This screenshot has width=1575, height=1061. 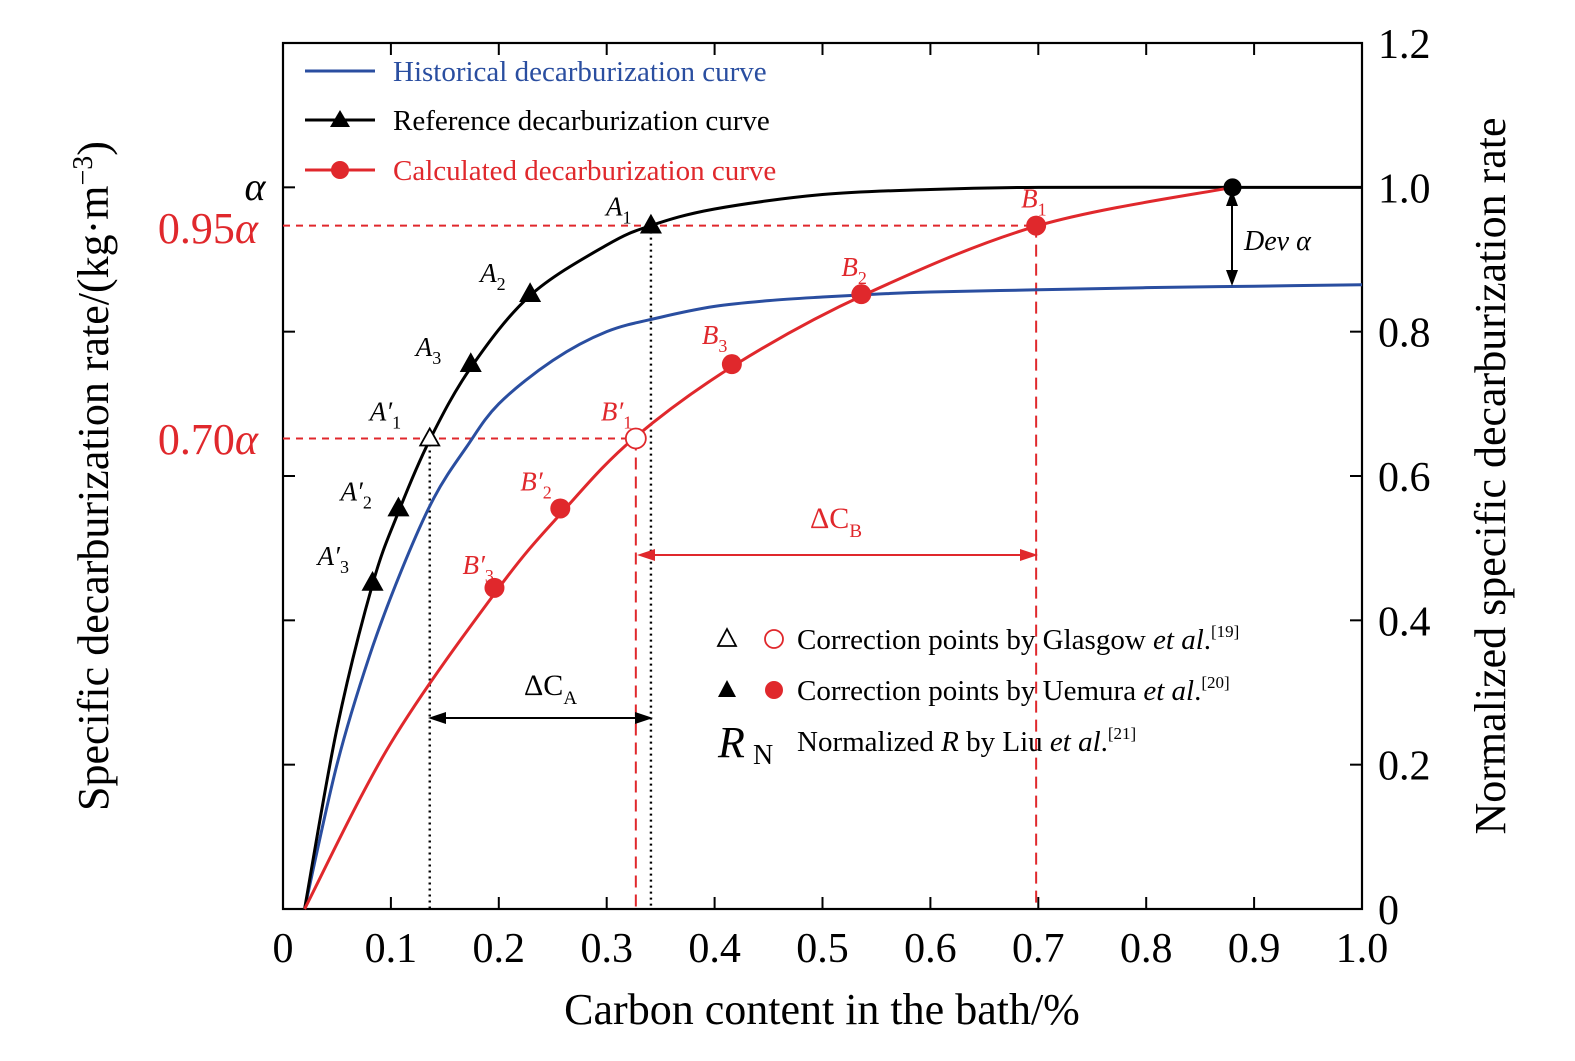 I want to click on y-right-tick-label: 1.2, so click(x=1404, y=45).